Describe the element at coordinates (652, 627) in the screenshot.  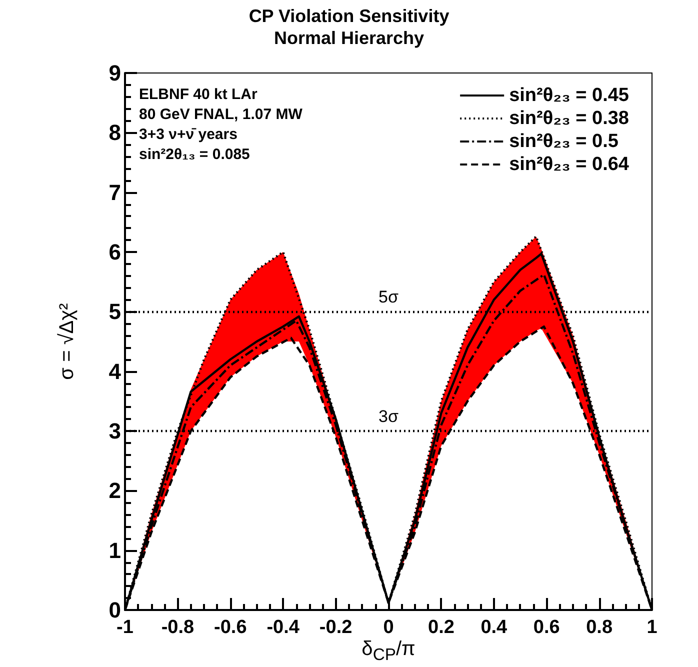
I see `x-tick-label: 1` at that location.